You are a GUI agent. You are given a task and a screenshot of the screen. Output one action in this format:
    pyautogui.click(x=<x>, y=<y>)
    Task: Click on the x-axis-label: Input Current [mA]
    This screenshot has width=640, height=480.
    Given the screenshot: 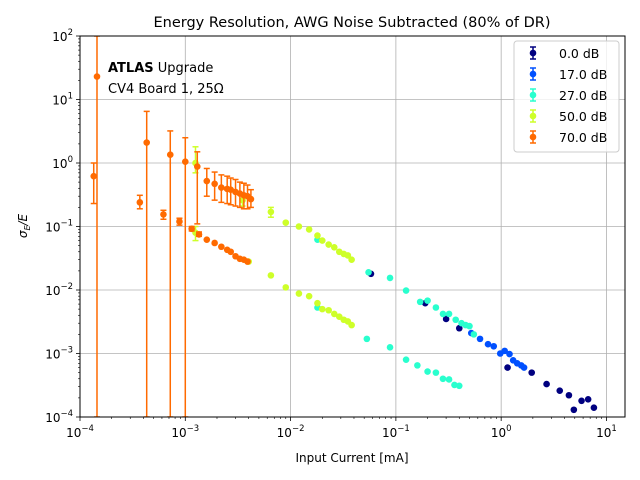 What is the action you would take?
    pyautogui.click(x=351, y=458)
    